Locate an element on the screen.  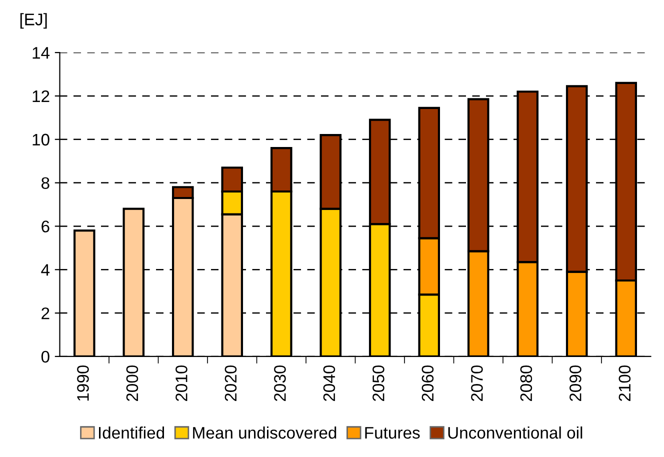
legend-label: Identified is located at coordinates (131, 432).